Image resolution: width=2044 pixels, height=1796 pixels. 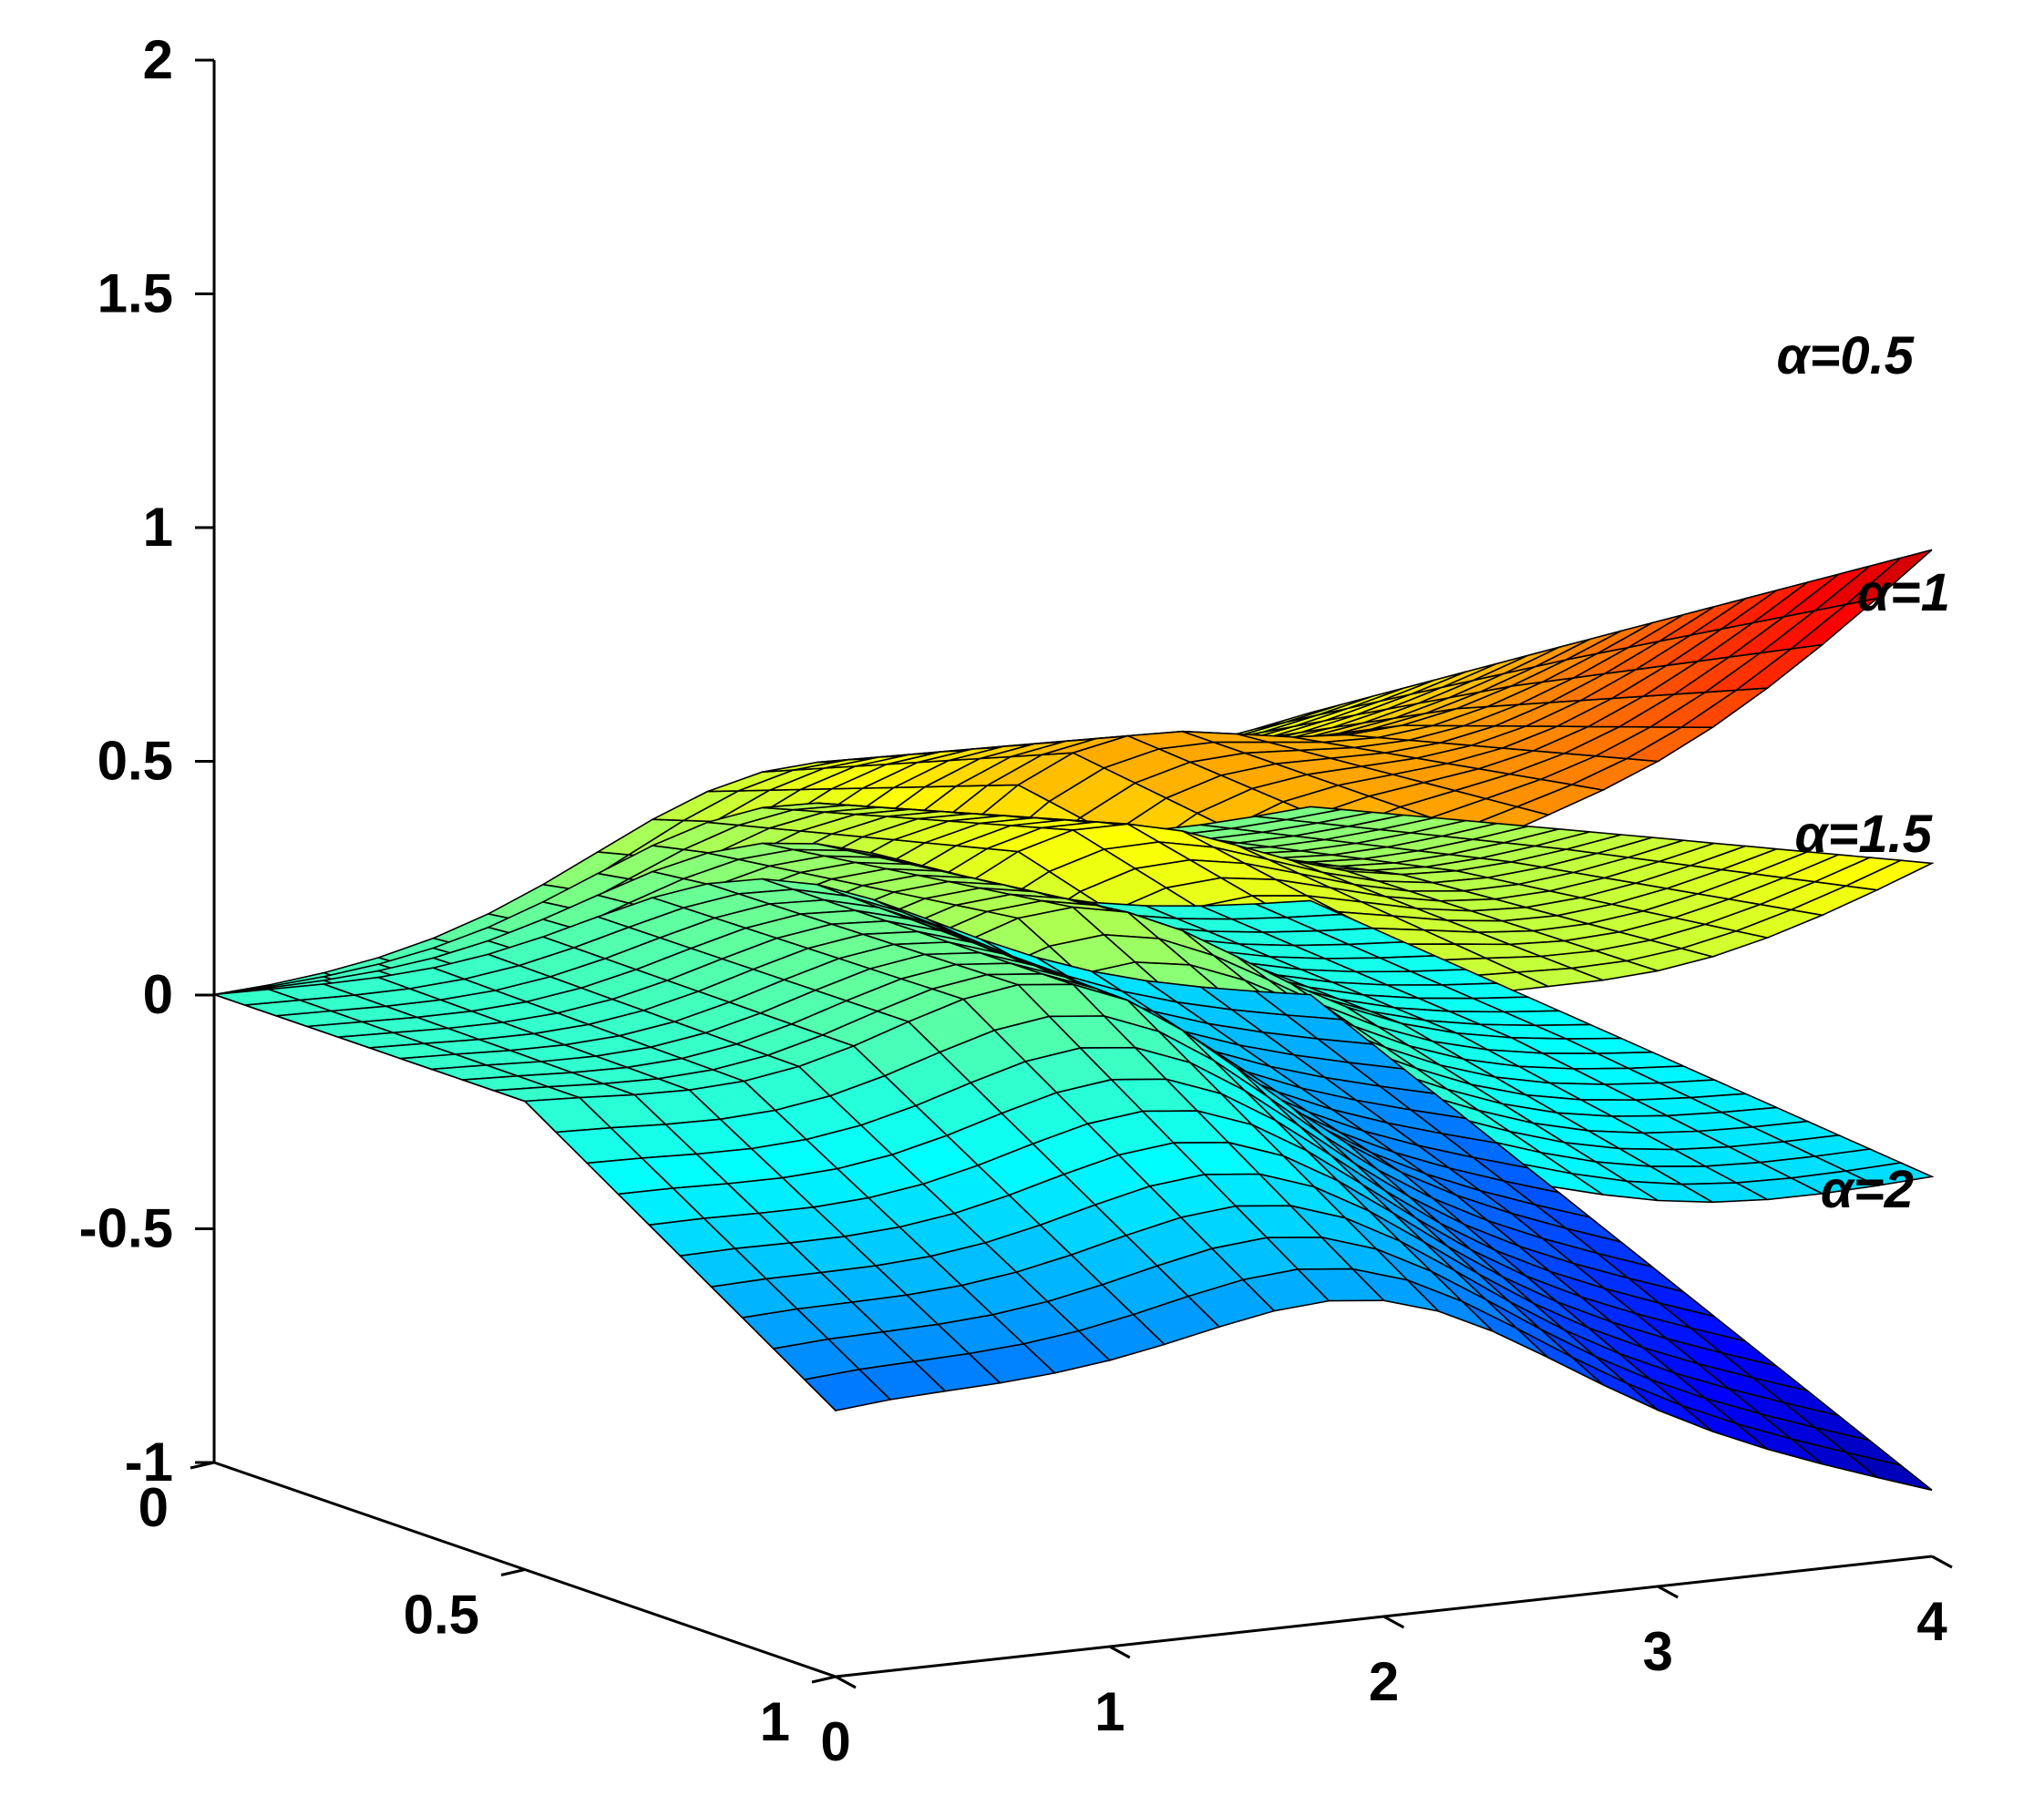 What do you see at coordinates (835, 1741) in the screenshot?
I see `x-tick-label: 0` at bounding box center [835, 1741].